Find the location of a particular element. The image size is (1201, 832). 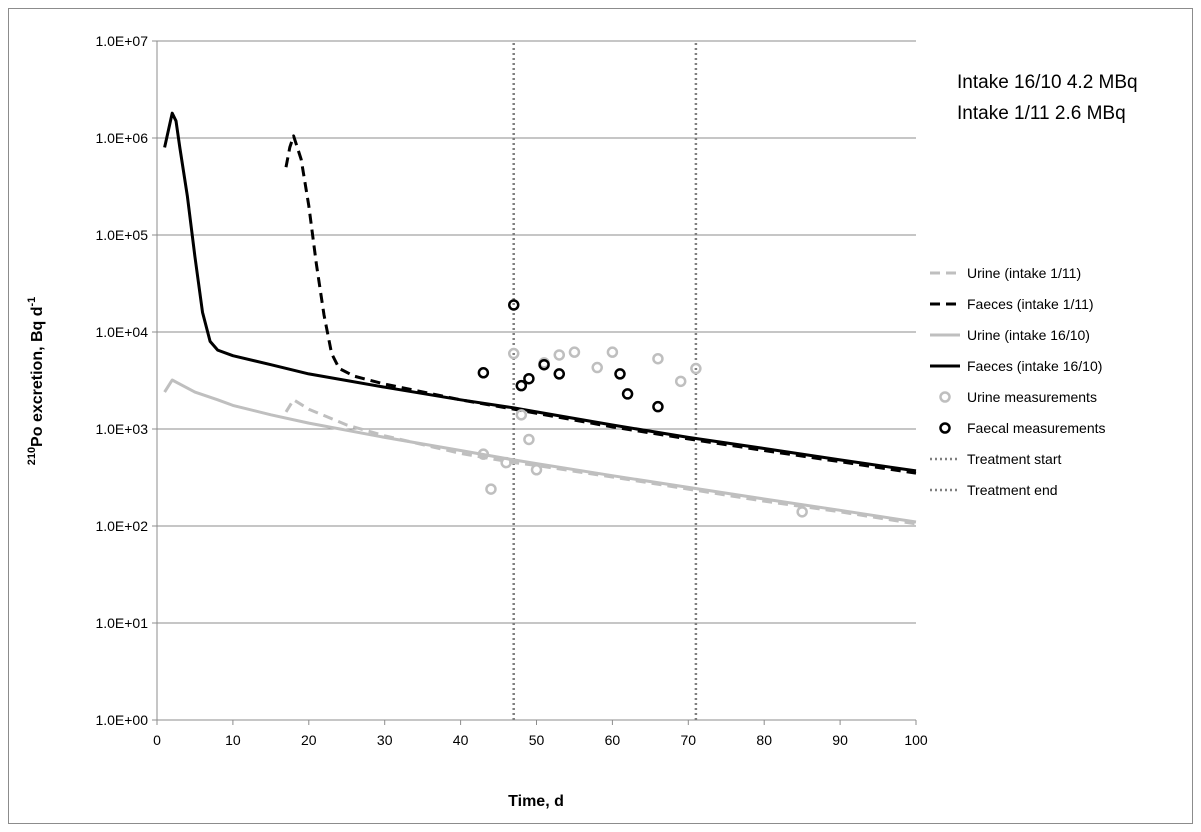

legend-swatch-faecal-measurements is located at coordinates (945, 428).